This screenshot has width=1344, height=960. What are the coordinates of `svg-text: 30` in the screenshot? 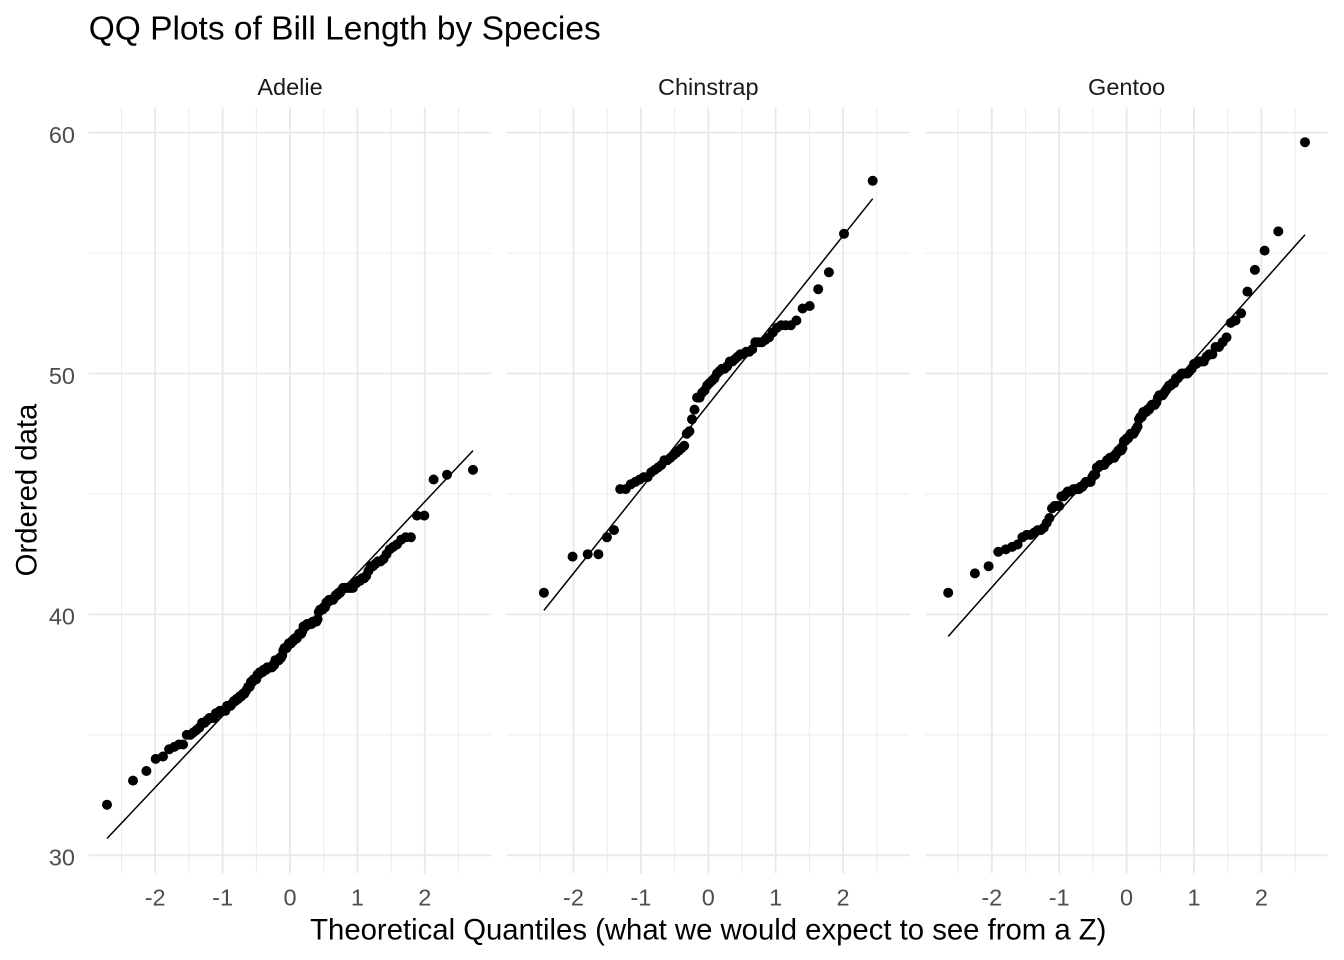 It's located at (62, 858).